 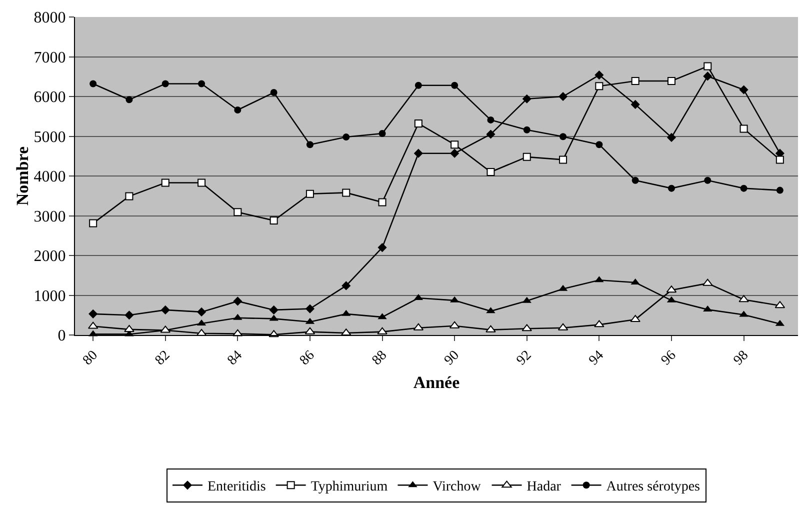 What do you see at coordinates (741, 358) in the screenshot?
I see `x-tick-label: 98` at bounding box center [741, 358].